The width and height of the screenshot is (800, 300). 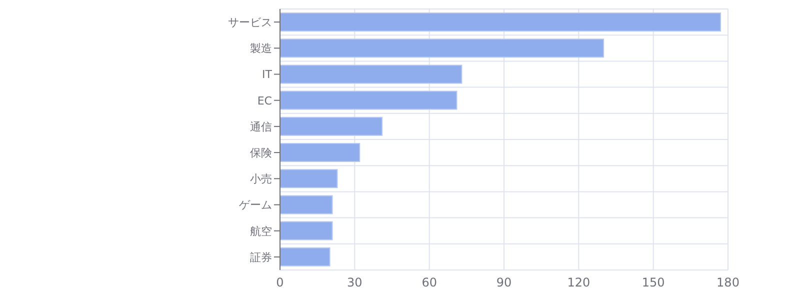 I want to click on y-tick-label: IT, so click(x=267, y=75).